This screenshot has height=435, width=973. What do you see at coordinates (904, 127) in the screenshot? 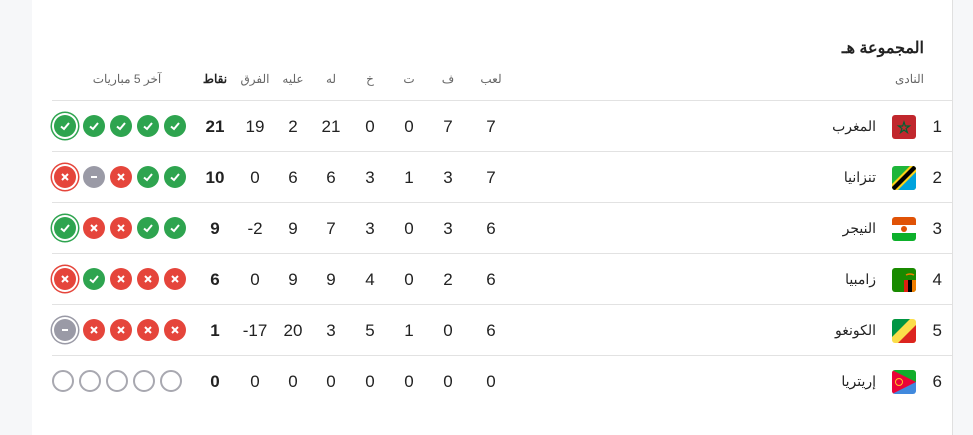
I see `flag-morocco-icon` at bounding box center [904, 127].